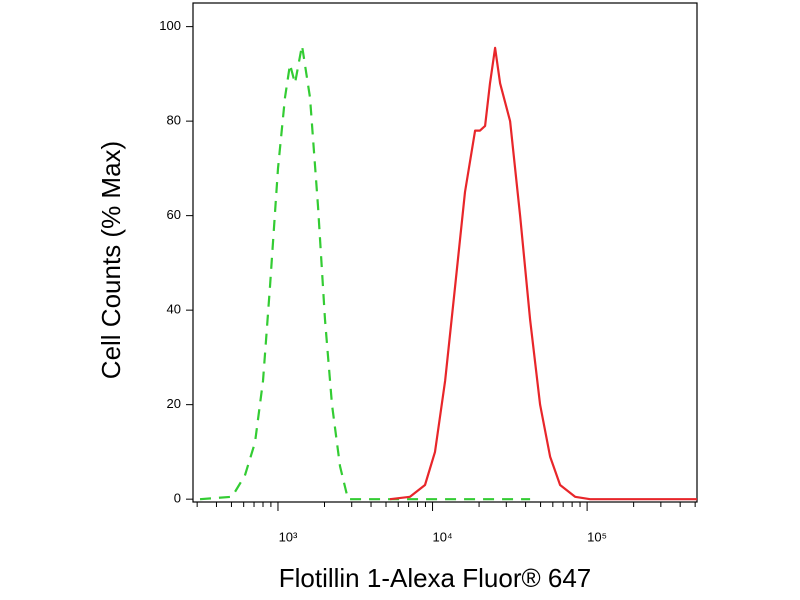 This screenshot has height=600, width=800. I want to click on y-tick-label: 60, so click(174, 214).